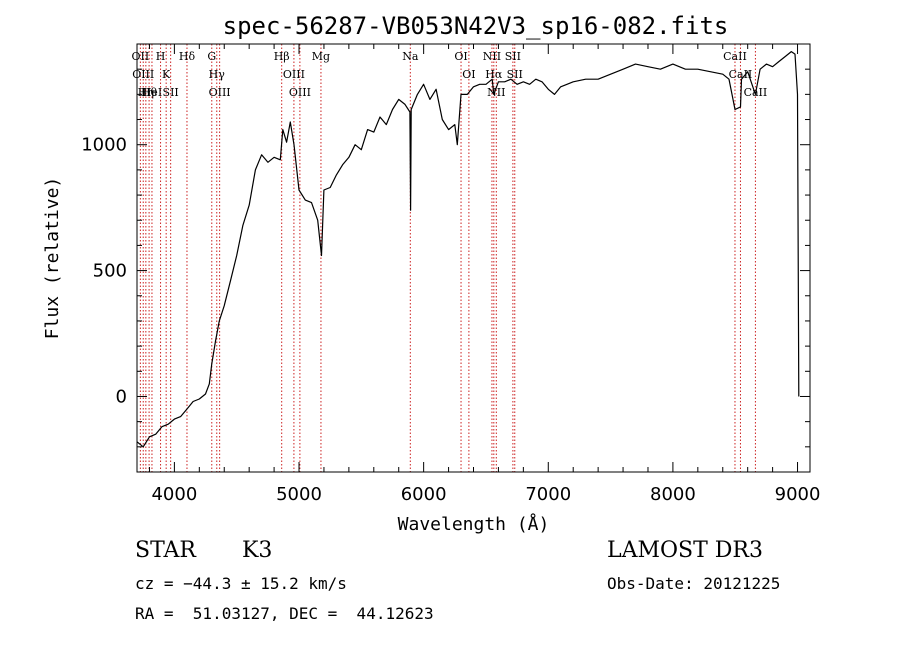  What do you see at coordinates (165, 550) in the screenshot?
I see `object-class: STAR` at bounding box center [165, 550].